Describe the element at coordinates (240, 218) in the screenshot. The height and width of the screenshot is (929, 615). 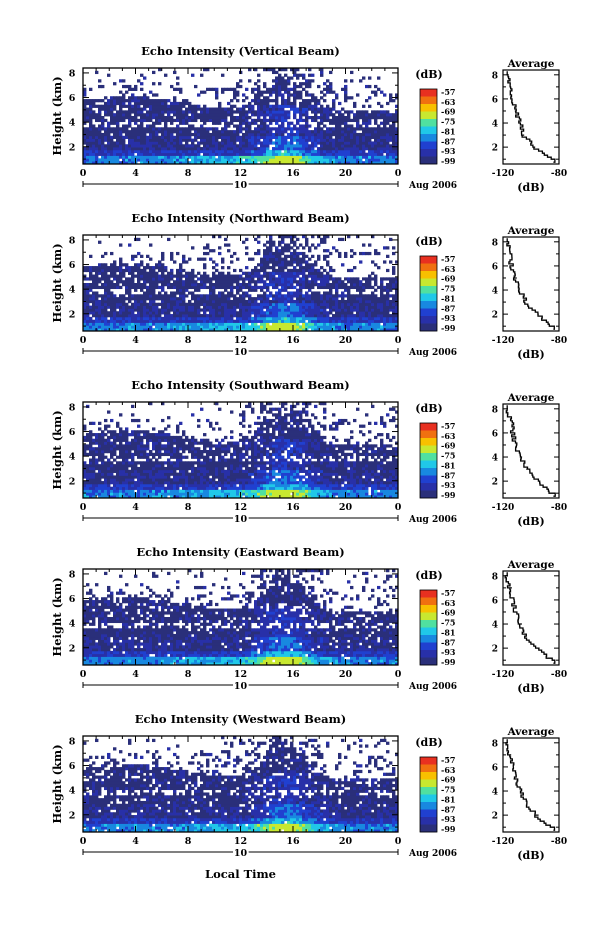
I see `panel-title: Echo Intensity (Northward Beam)` at that location.